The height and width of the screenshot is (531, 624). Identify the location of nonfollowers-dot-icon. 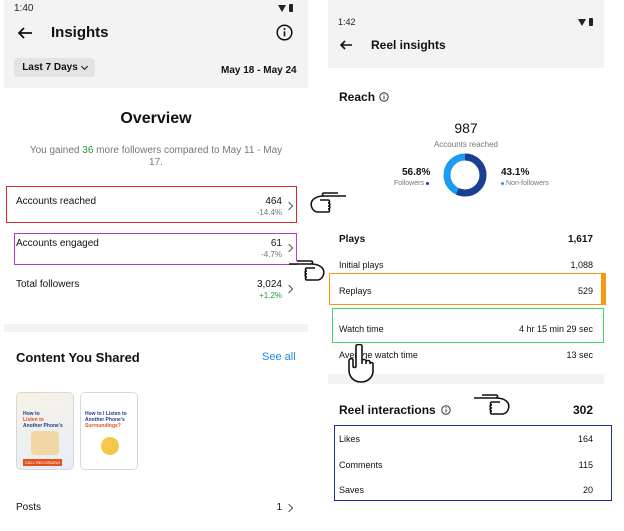
(502, 183).